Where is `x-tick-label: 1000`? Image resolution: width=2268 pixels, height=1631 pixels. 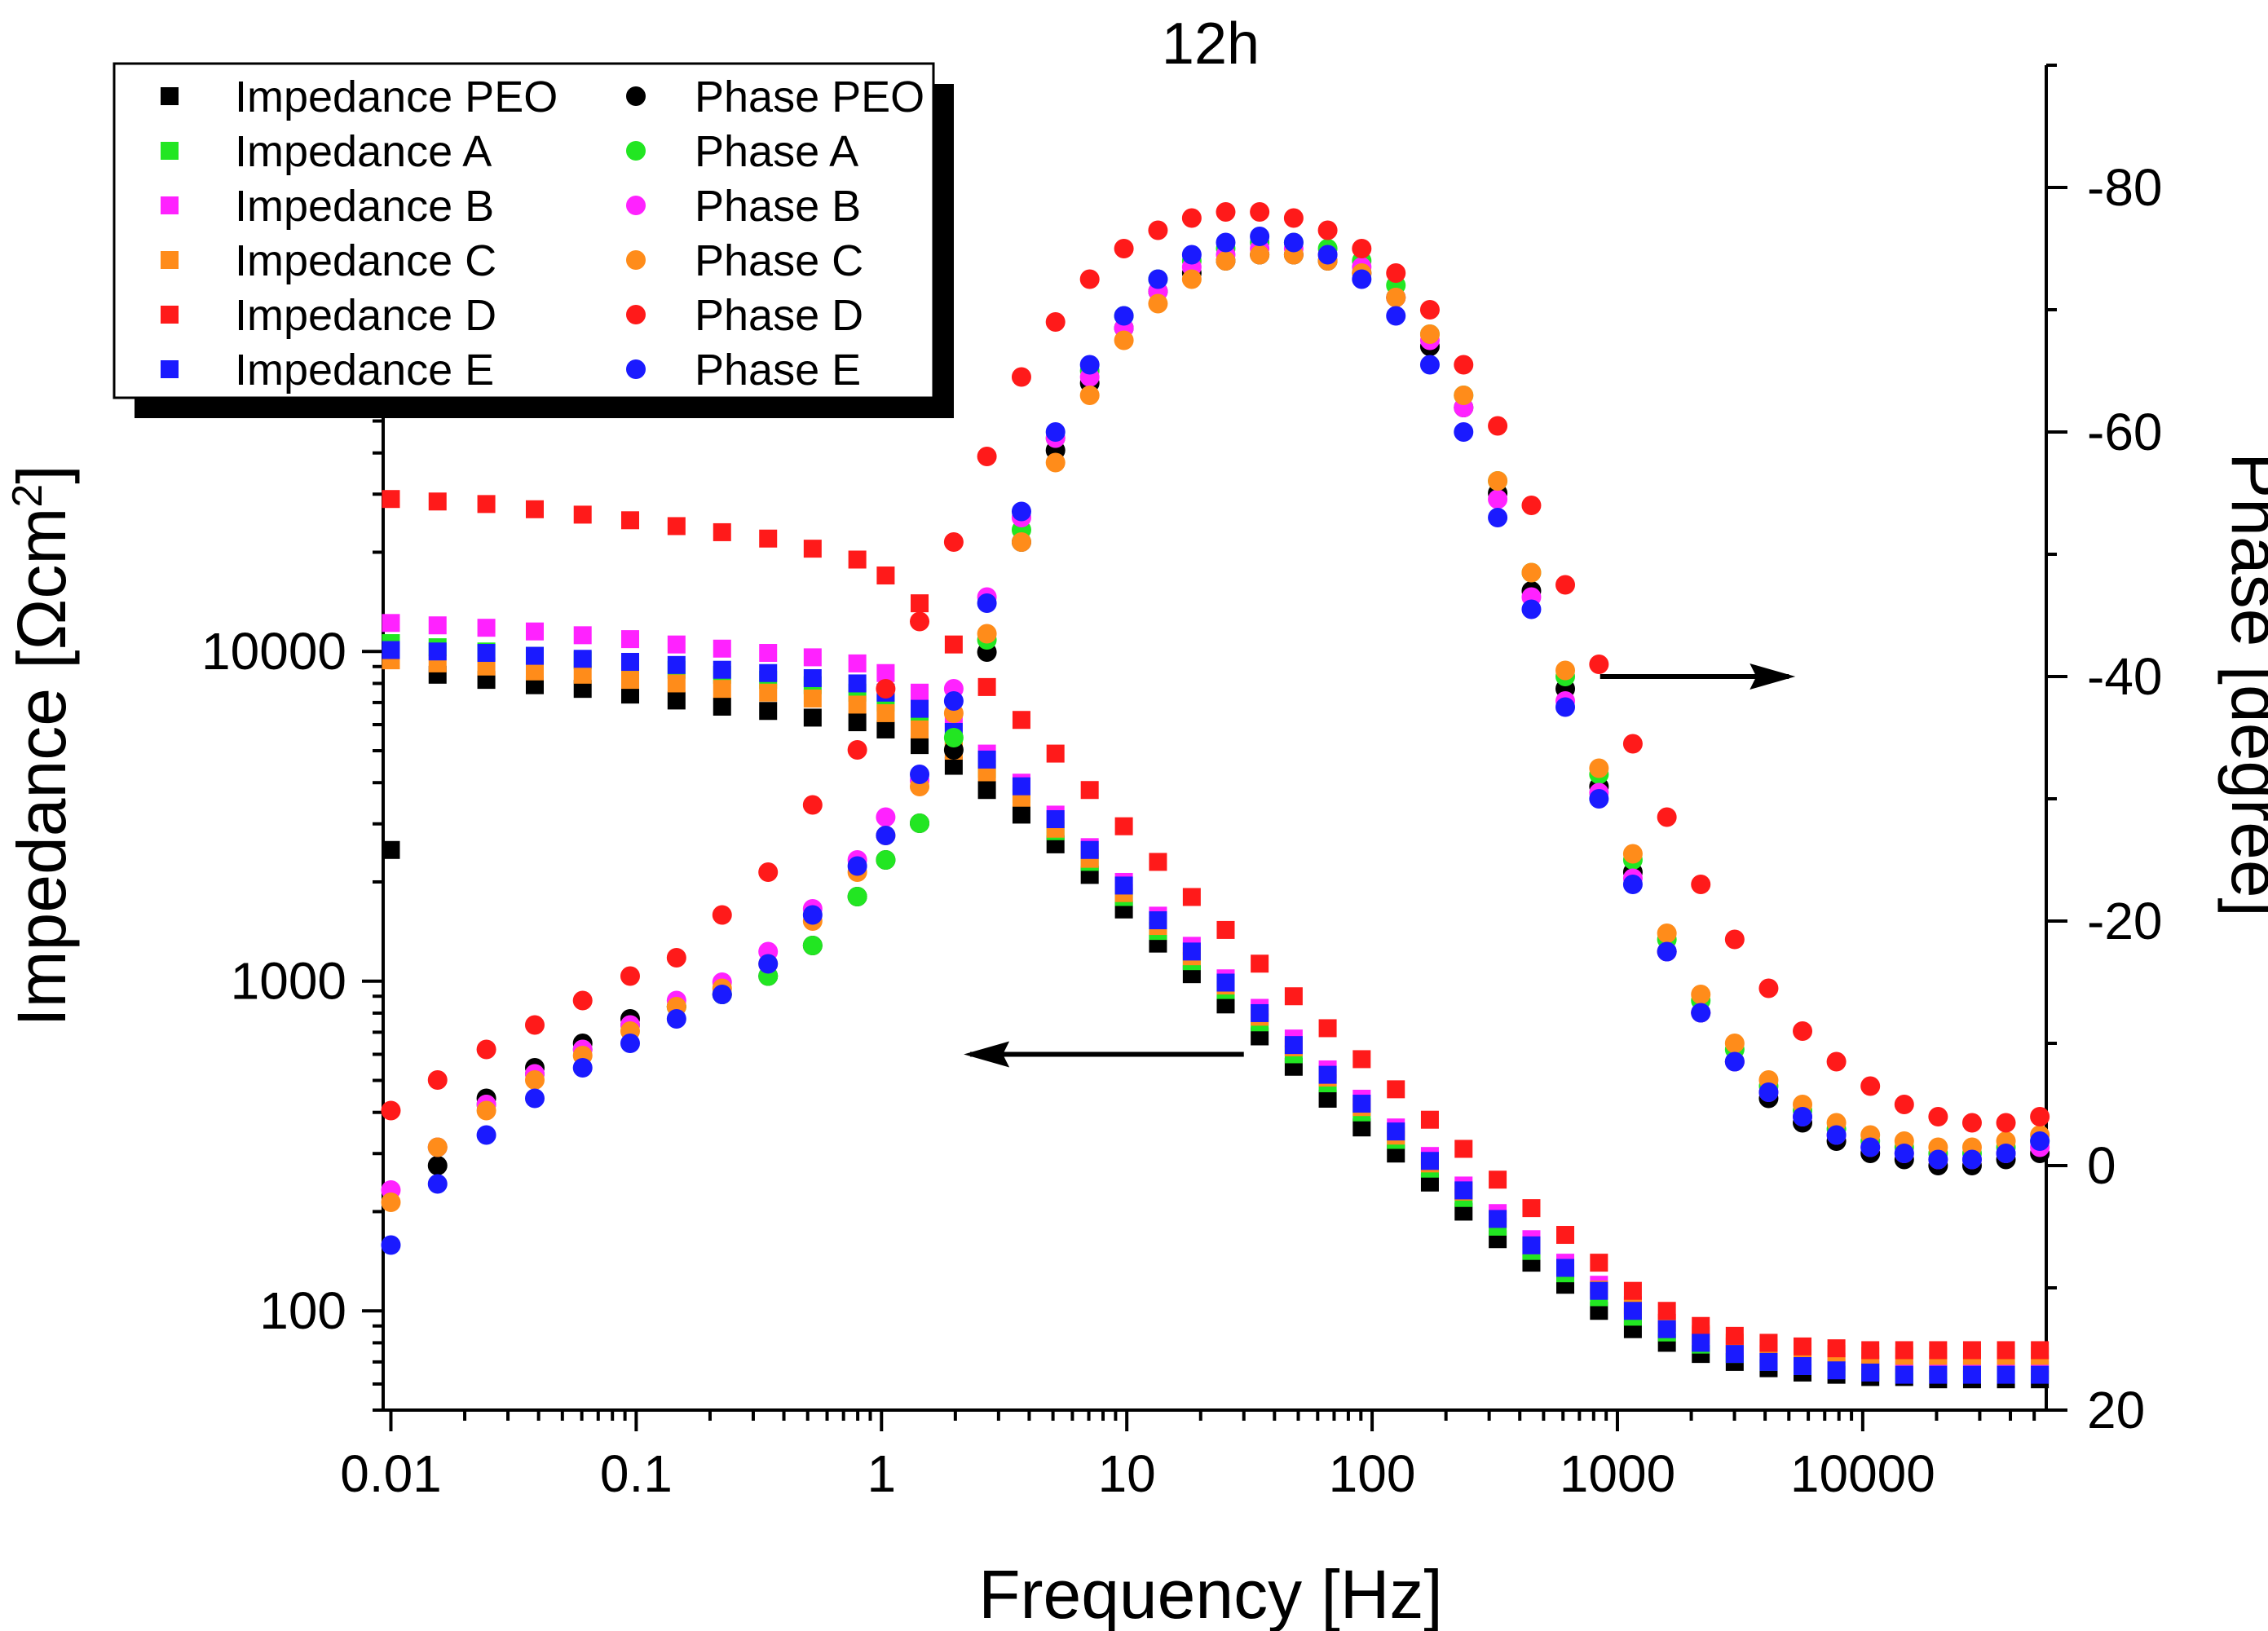
x-tick-label: 1000 is located at coordinates (1617, 1473).